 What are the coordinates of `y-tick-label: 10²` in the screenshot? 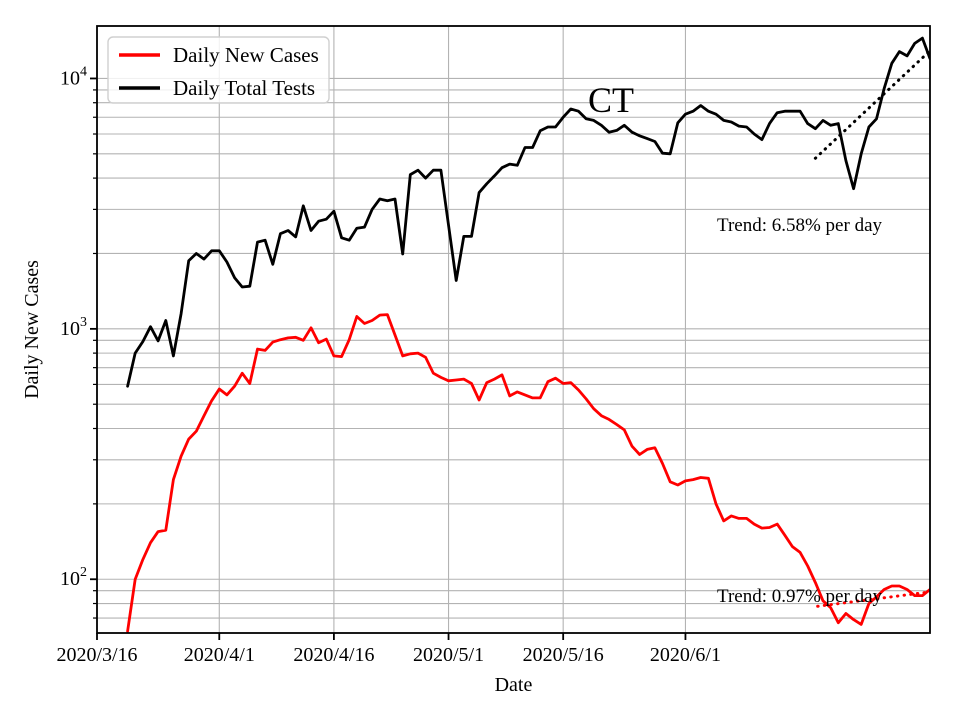 It's located at (73, 577).